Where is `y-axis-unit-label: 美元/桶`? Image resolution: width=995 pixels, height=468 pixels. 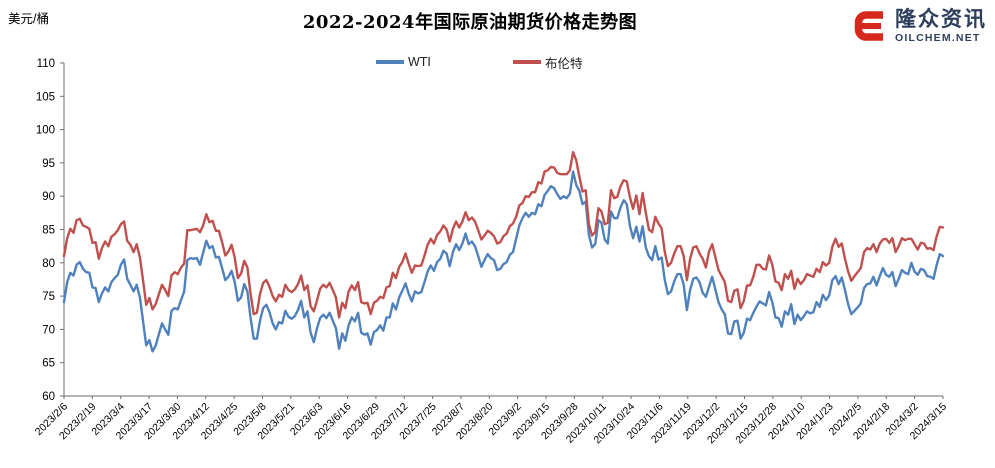 y-axis-unit-label: 美元/桶 is located at coordinates (28, 19).